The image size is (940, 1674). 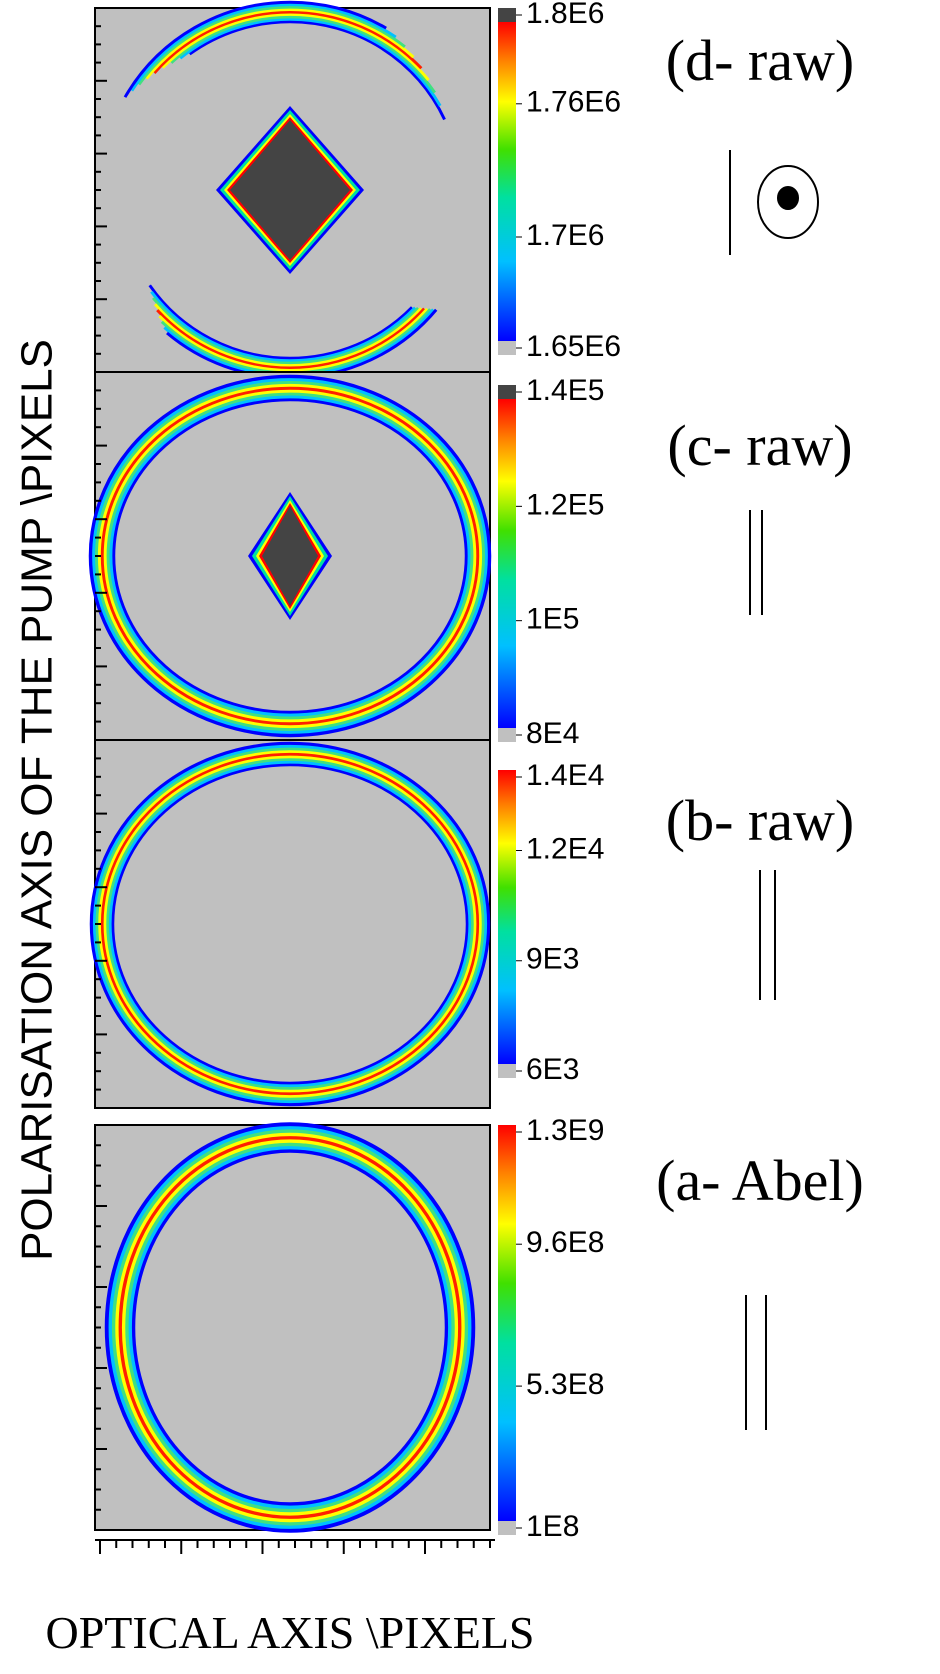 I want to click on colorbar-tick-label: 5.3E8, so click(x=565, y=1384).